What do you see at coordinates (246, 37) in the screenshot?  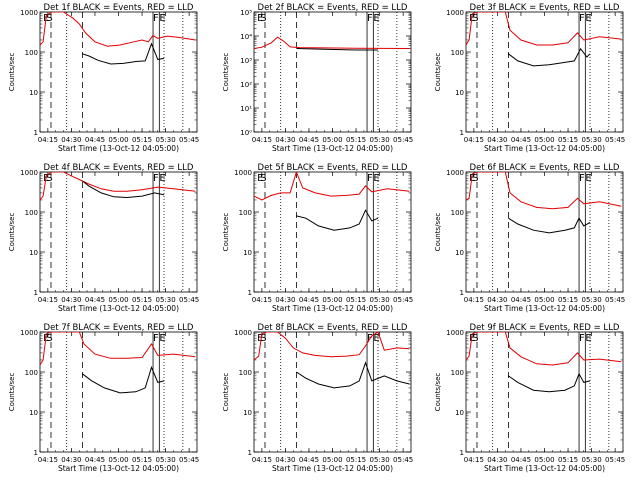 I see `y-tick-label: 10⁴` at bounding box center [246, 37].